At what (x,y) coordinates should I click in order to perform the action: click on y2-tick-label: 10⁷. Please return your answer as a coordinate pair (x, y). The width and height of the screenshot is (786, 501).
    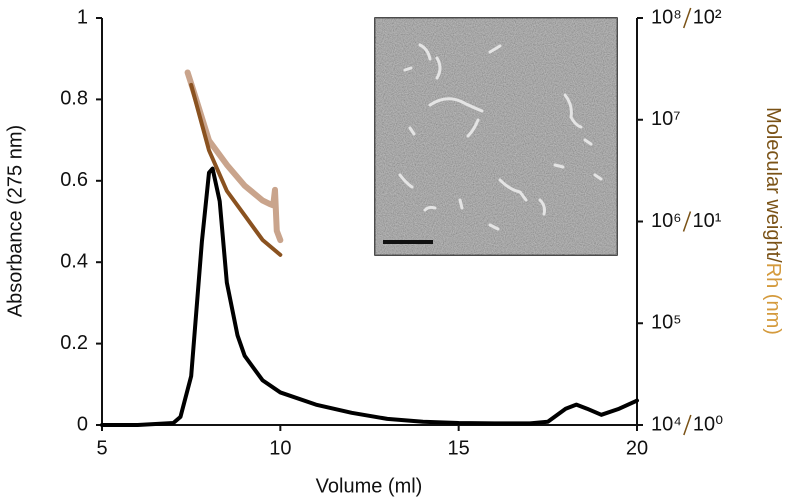
    Looking at the image, I should click on (665, 119).